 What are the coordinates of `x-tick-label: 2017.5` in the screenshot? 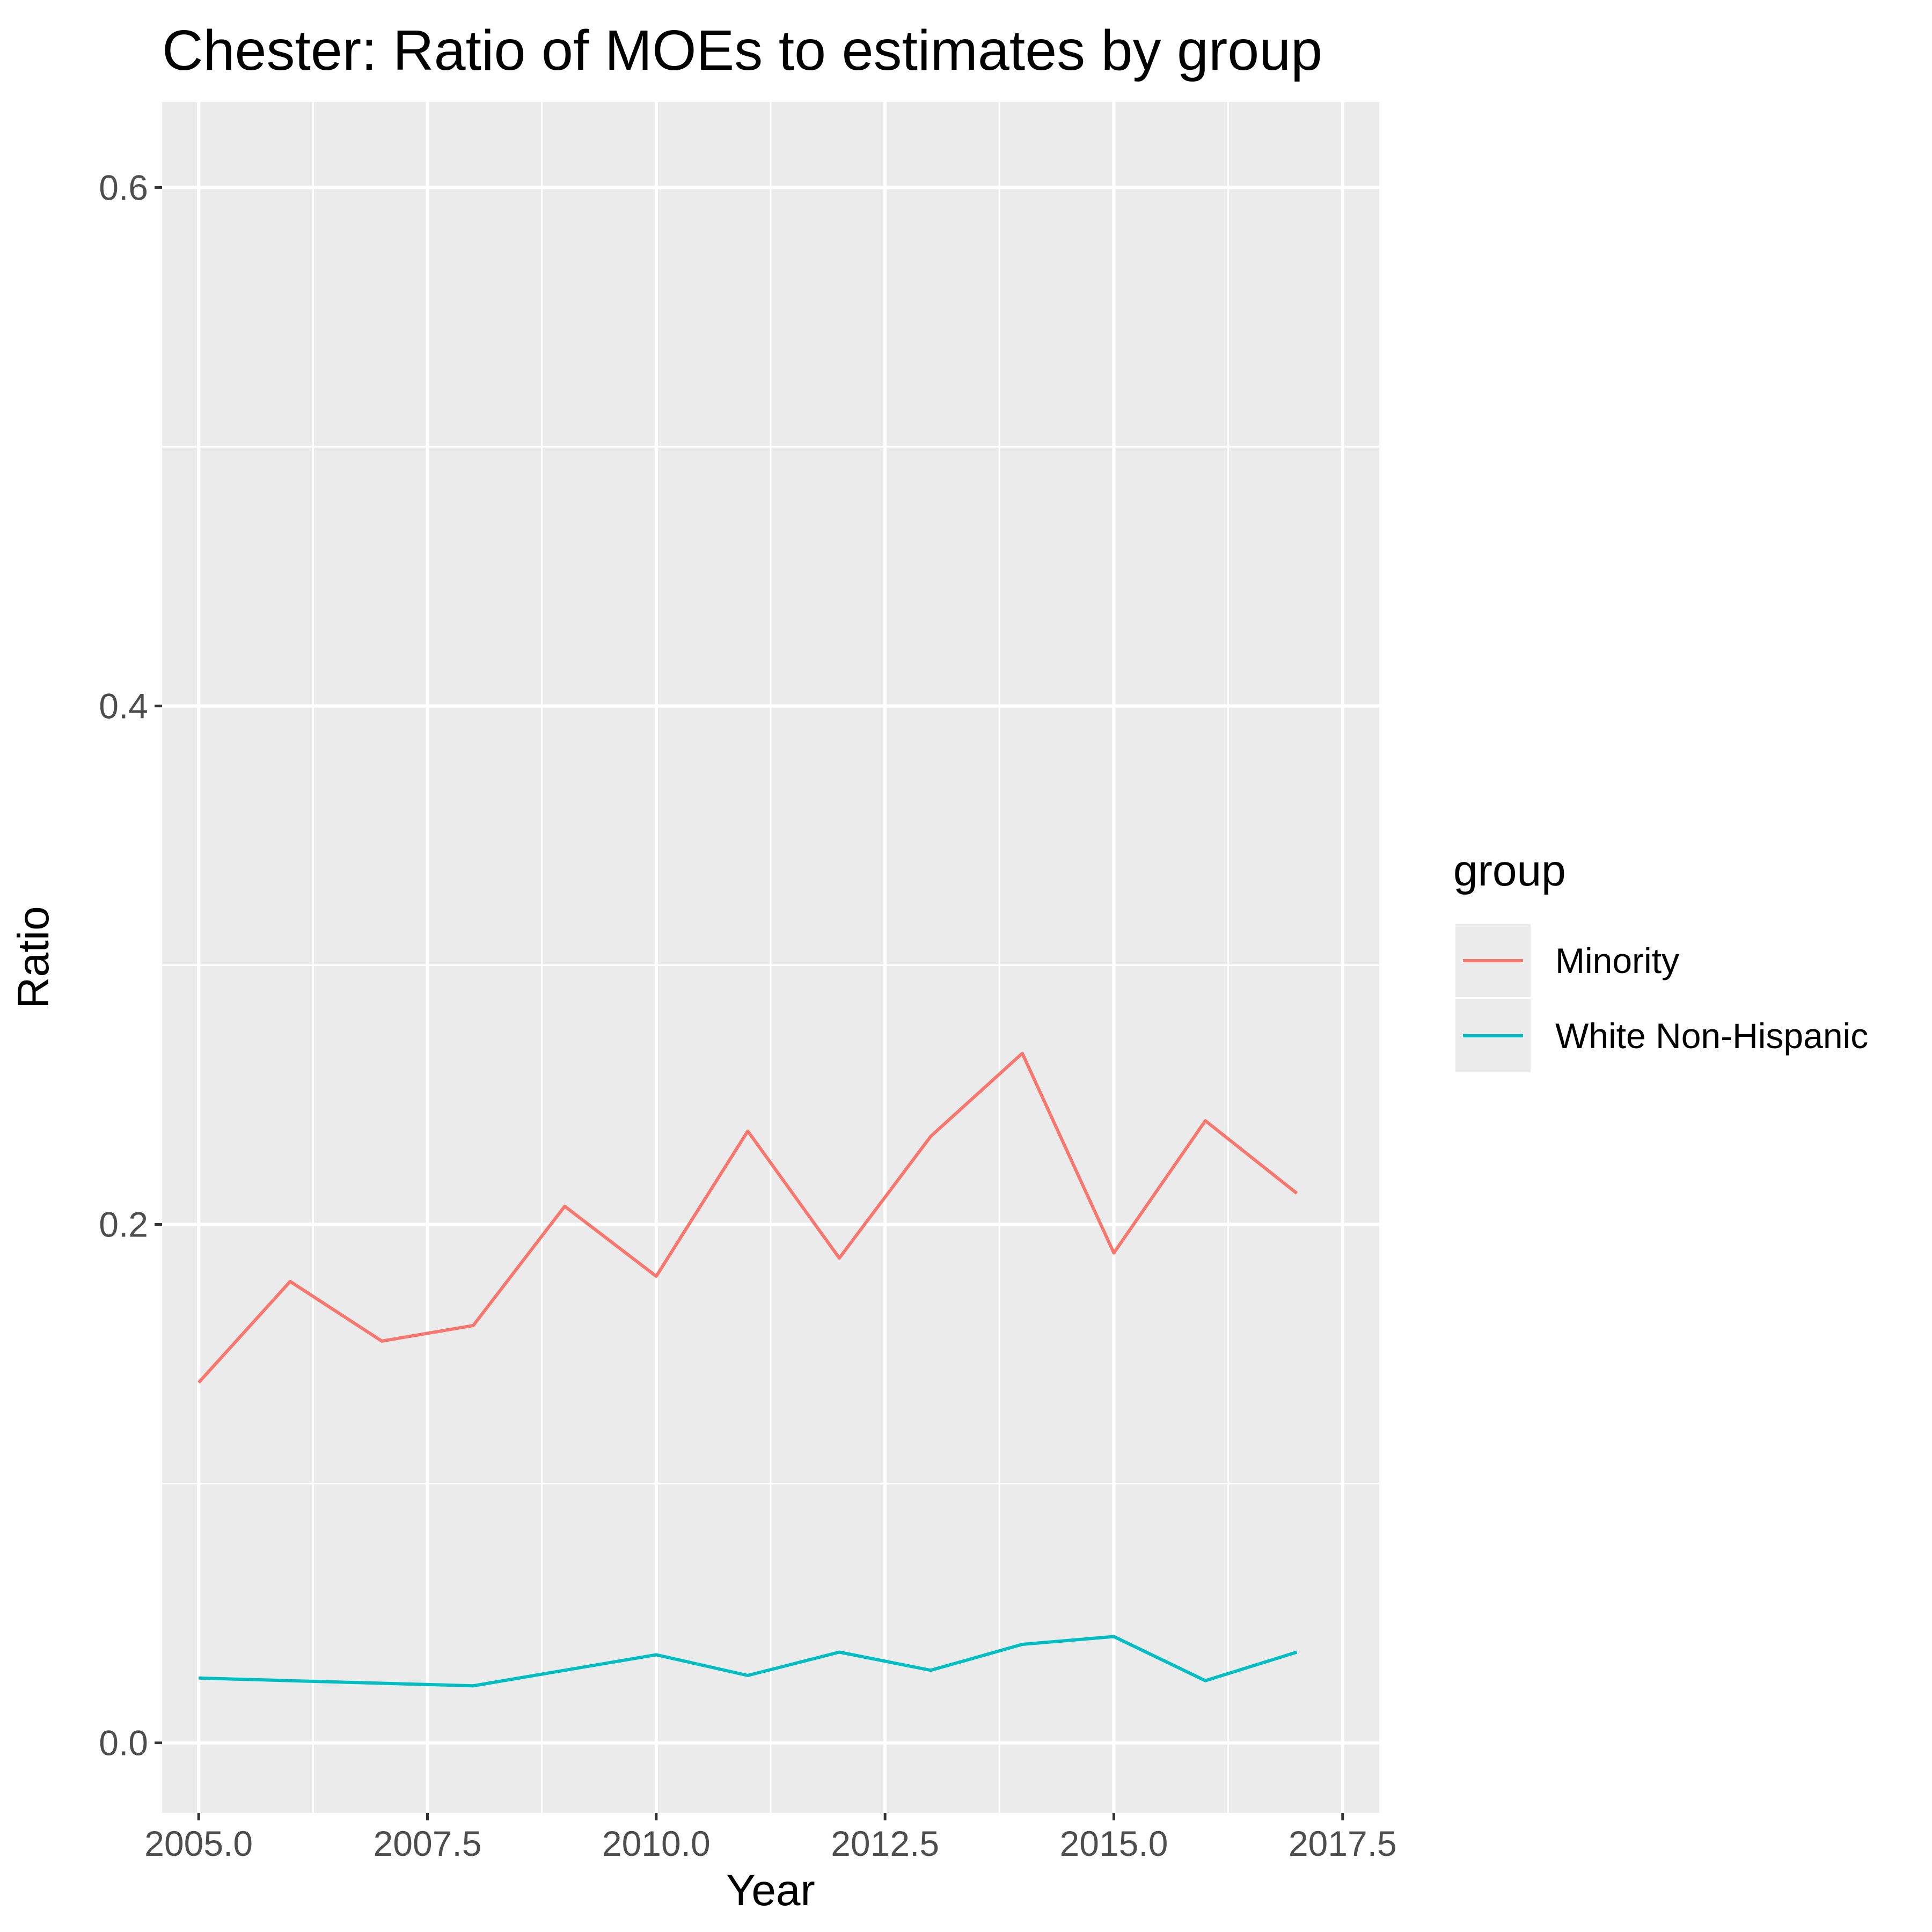 It's located at (1343, 1843).